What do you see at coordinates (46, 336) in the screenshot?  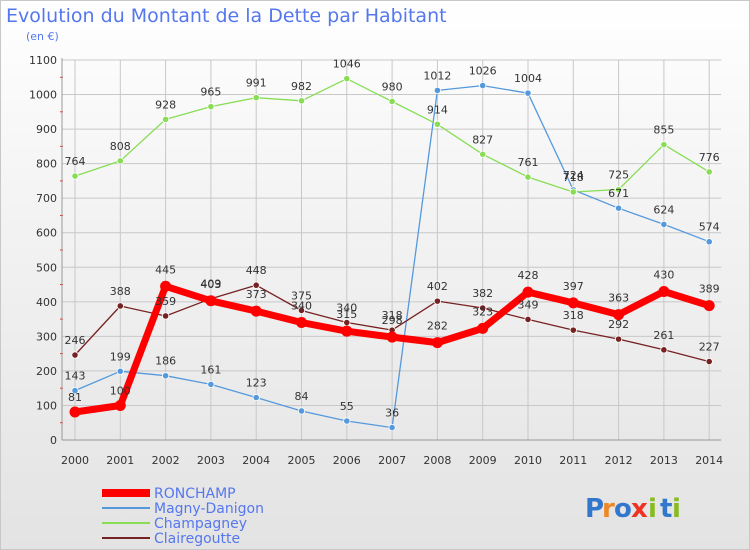 I see `y-tick-label: 300` at bounding box center [46, 336].